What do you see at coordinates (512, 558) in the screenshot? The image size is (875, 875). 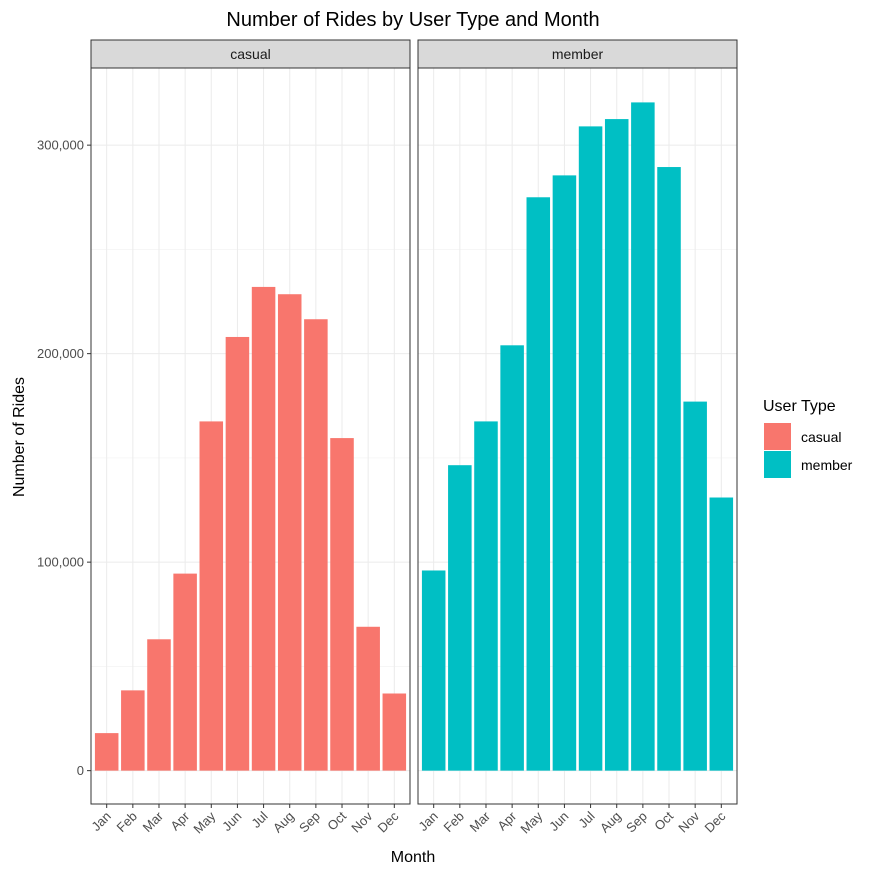 I see `bar-member-apr` at bounding box center [512, 558].